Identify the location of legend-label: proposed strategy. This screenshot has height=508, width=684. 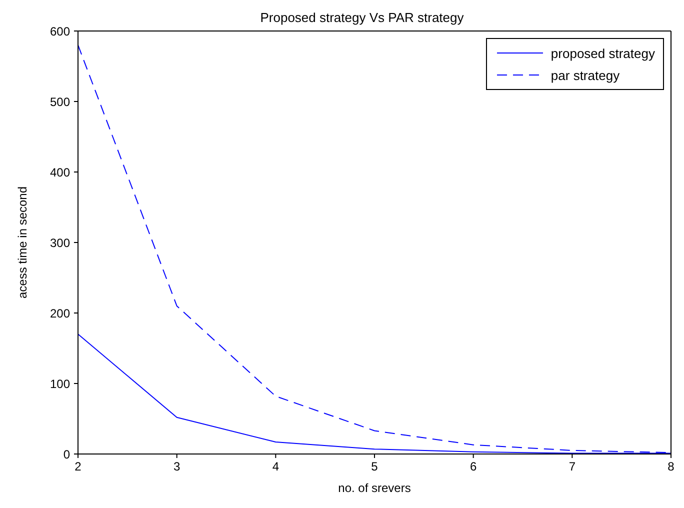
(602, 53).